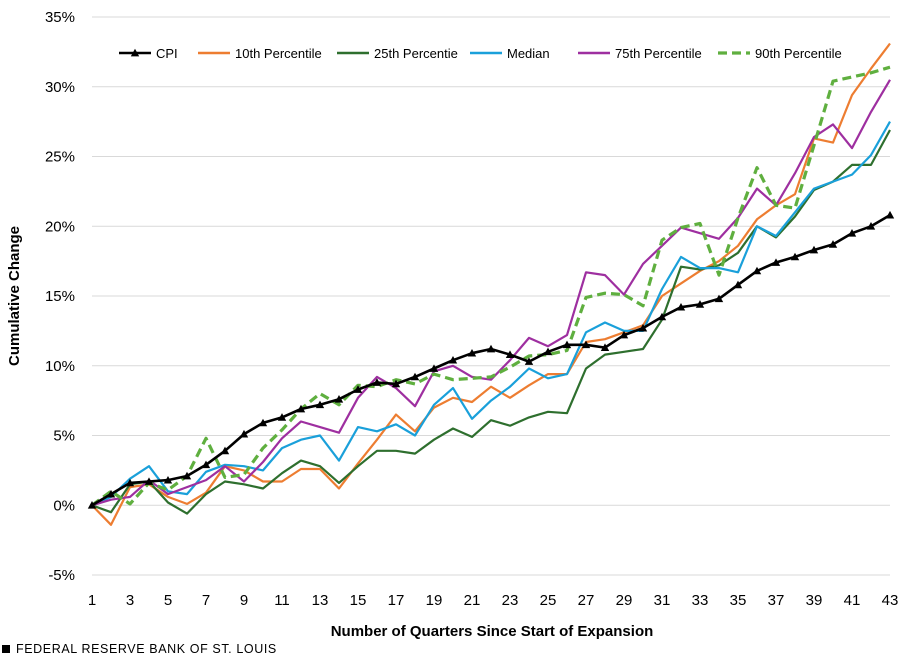 The height and width of the screenshot is (660, 909). Describe the element at coordinates (206, 600) in the screenshot. I see `x-tick-label: 7` at that location.